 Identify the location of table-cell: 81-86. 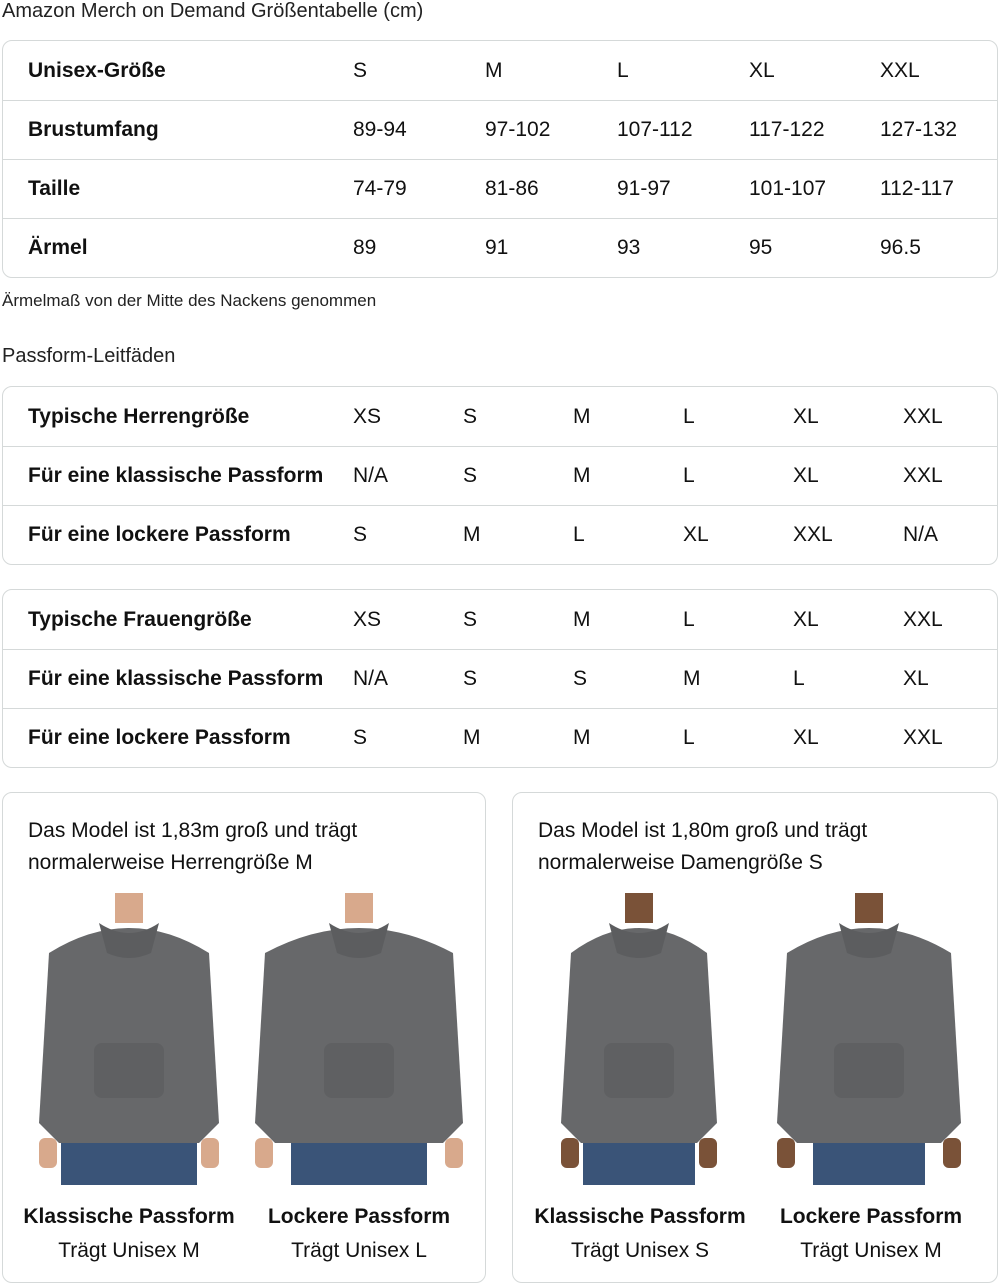
(512, 188).